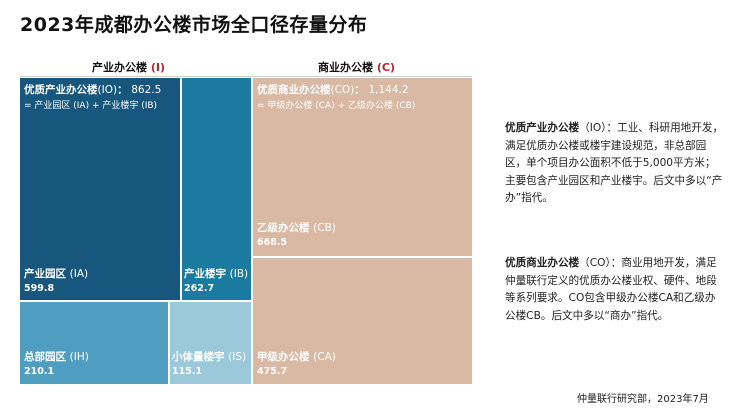 The width and height of the screenshot is (744, 417). I want to click on group-header-industrial: 产业办公楼 (I), so click(128, 67).